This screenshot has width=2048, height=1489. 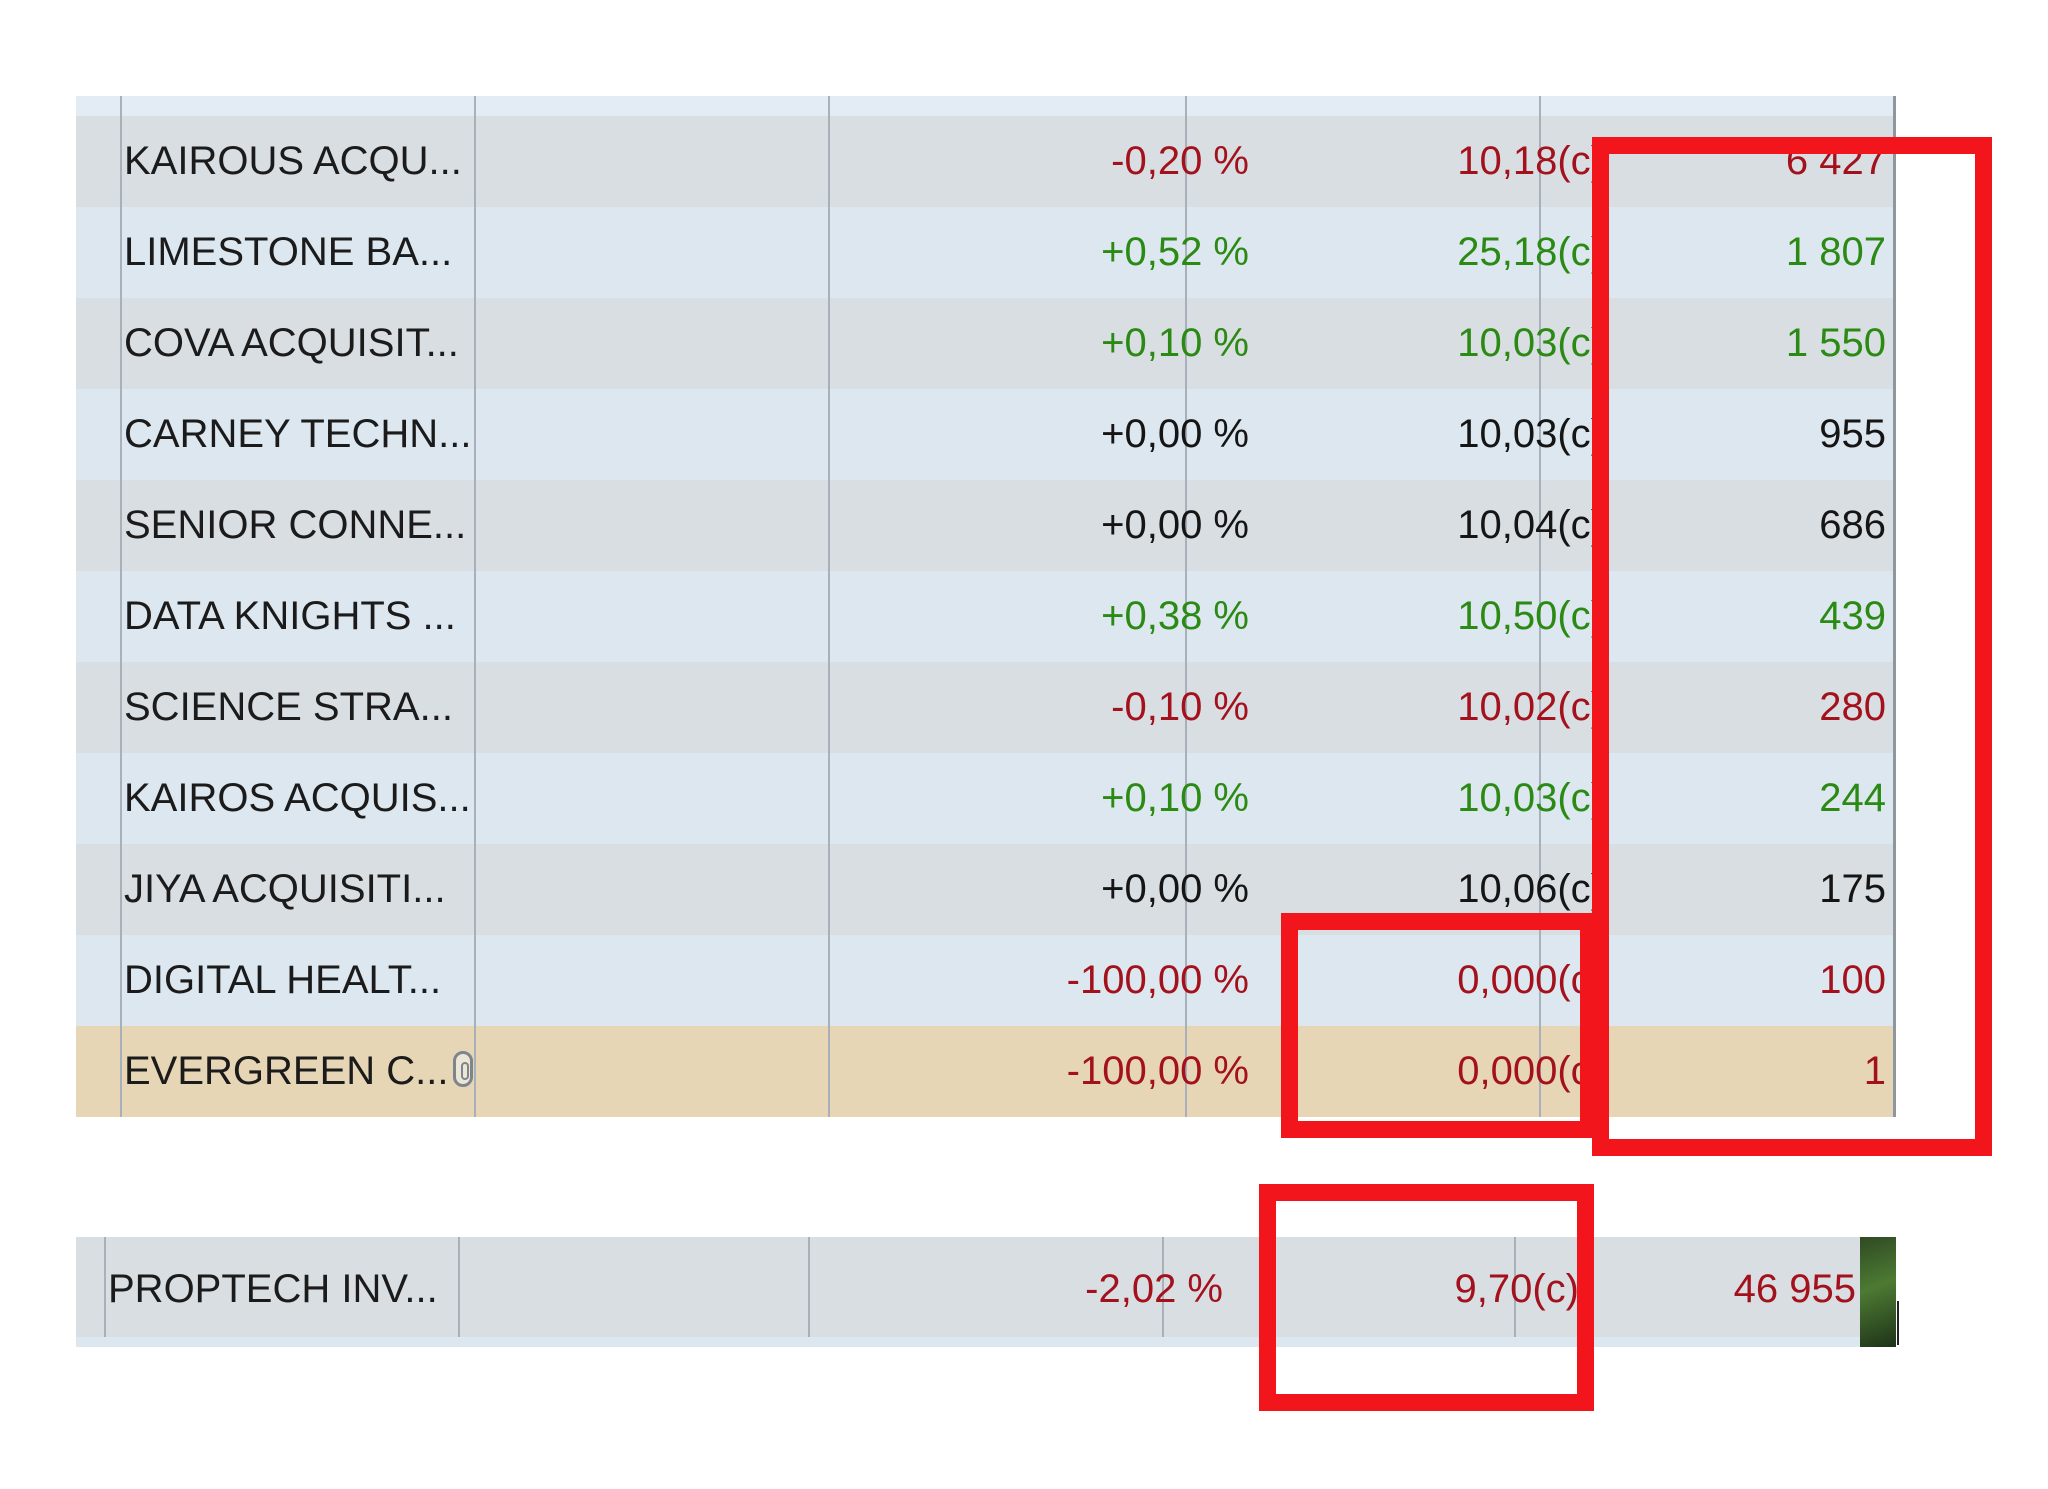 I want to click on table-row: SCIENCE STRA... -0,10 % 10,02(c) 280, so click(x=986, y=707).